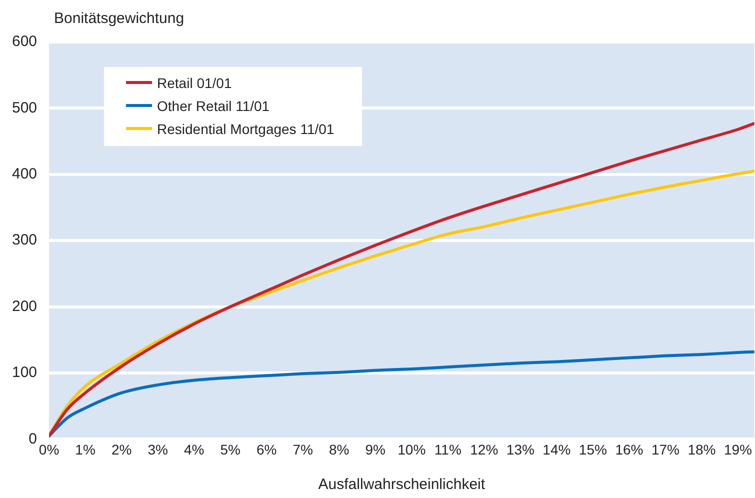 The width and height of the screenshot is (755, 498). Describe the element at coordinates (629, 449) in the screenshot. I see `x-tick-label: 16%` at that location.